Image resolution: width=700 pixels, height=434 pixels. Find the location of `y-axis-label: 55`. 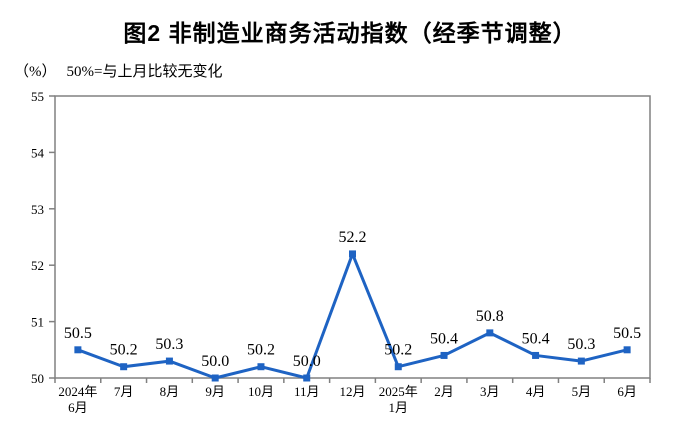

y-axis-label: 55 is located at coordinates (37, 96).